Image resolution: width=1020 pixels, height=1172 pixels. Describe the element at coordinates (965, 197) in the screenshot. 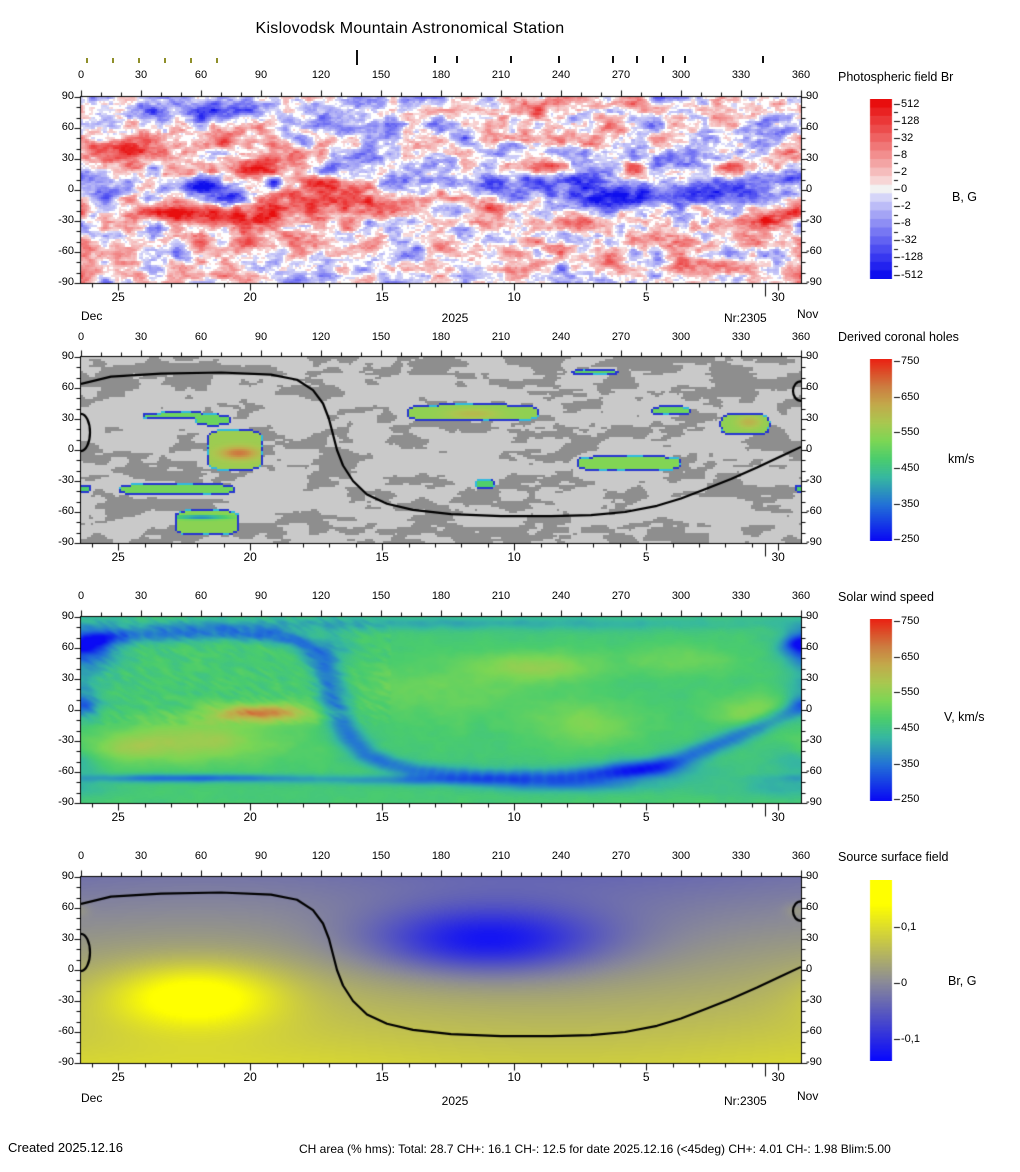

I see `photospheric-units-label: B, G` at that location.